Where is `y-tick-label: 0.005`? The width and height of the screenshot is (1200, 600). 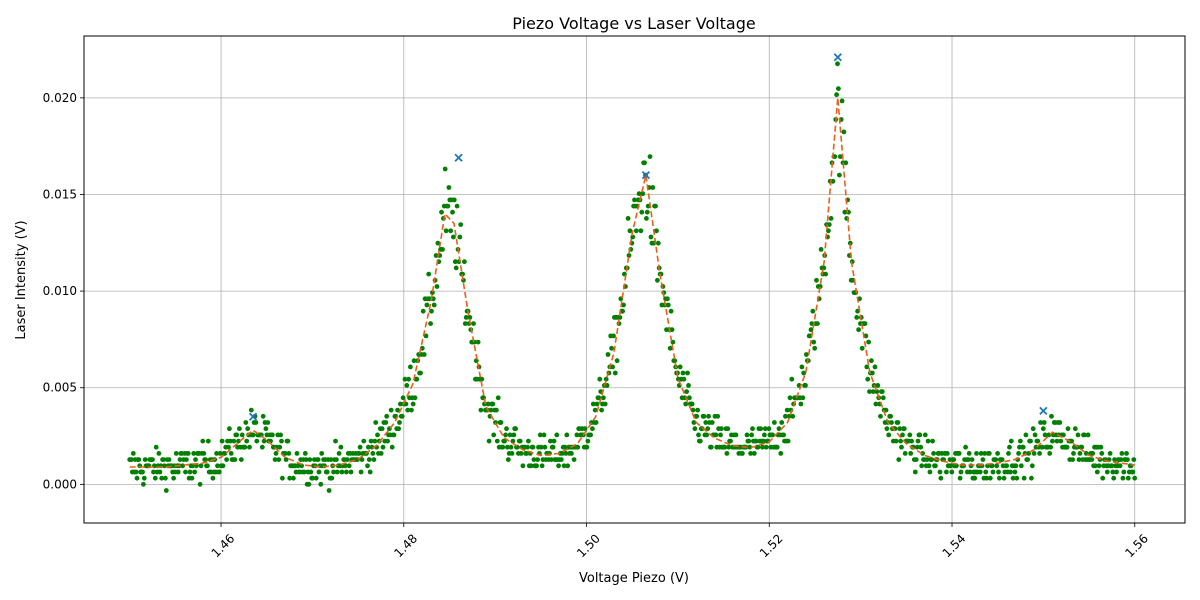 y-tick-label: 0.005 is located at coordinates (60, 388).